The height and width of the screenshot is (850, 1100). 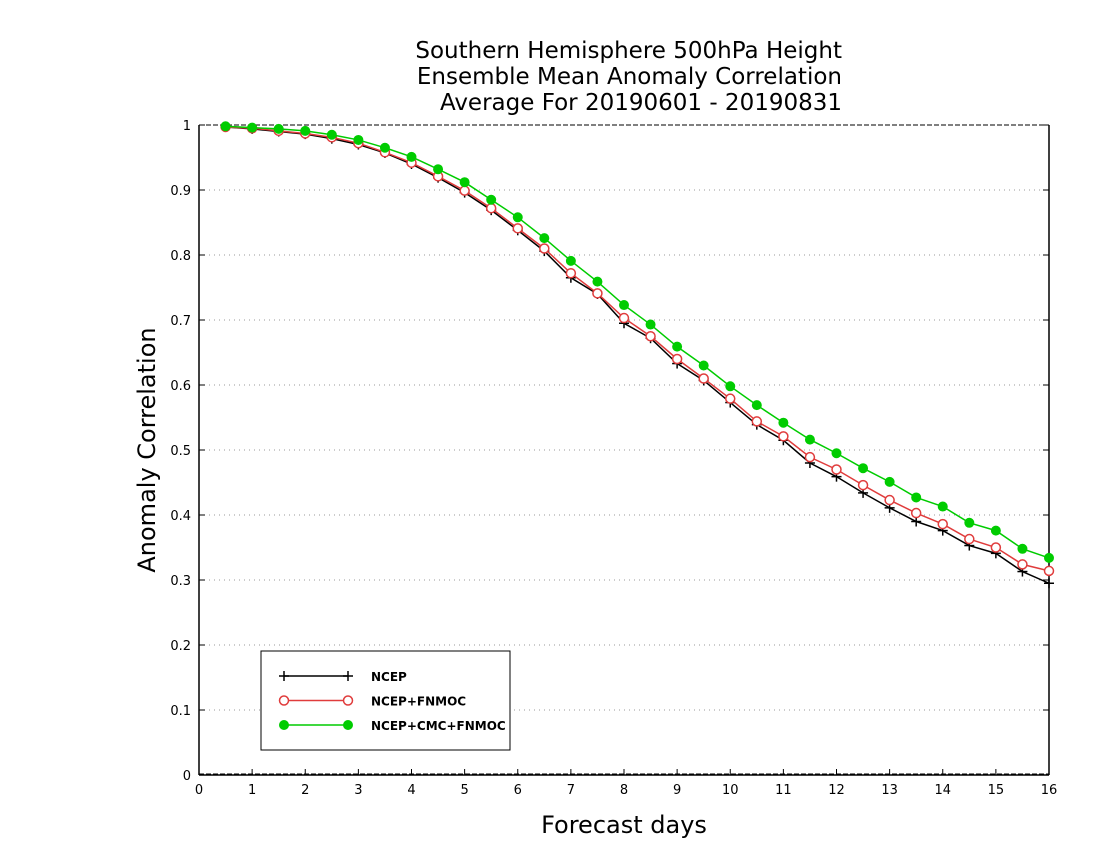 I want to click on x-tick-label-1: 1, so click(x=252, y=790).